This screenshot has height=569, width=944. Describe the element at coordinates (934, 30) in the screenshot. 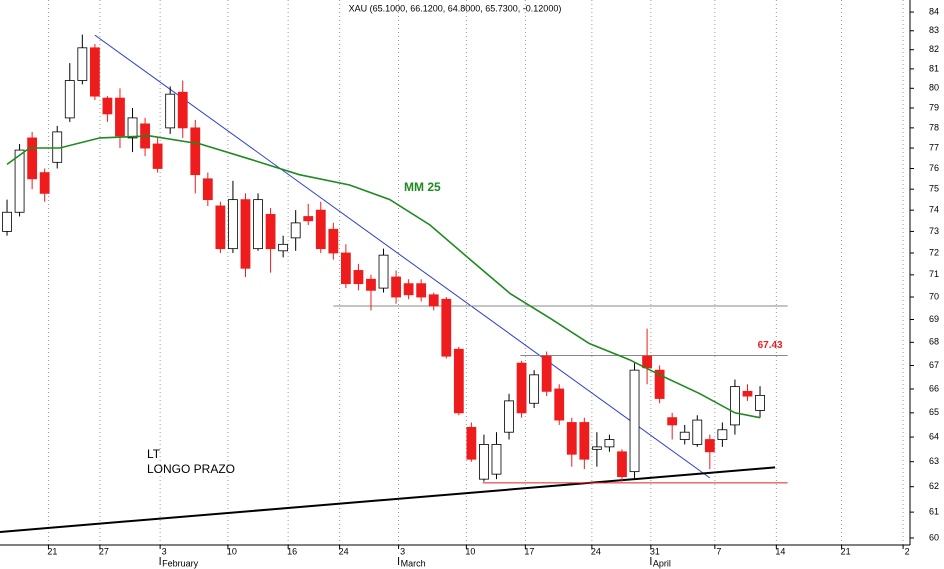

I see `y-tick-label: 83` at that location.